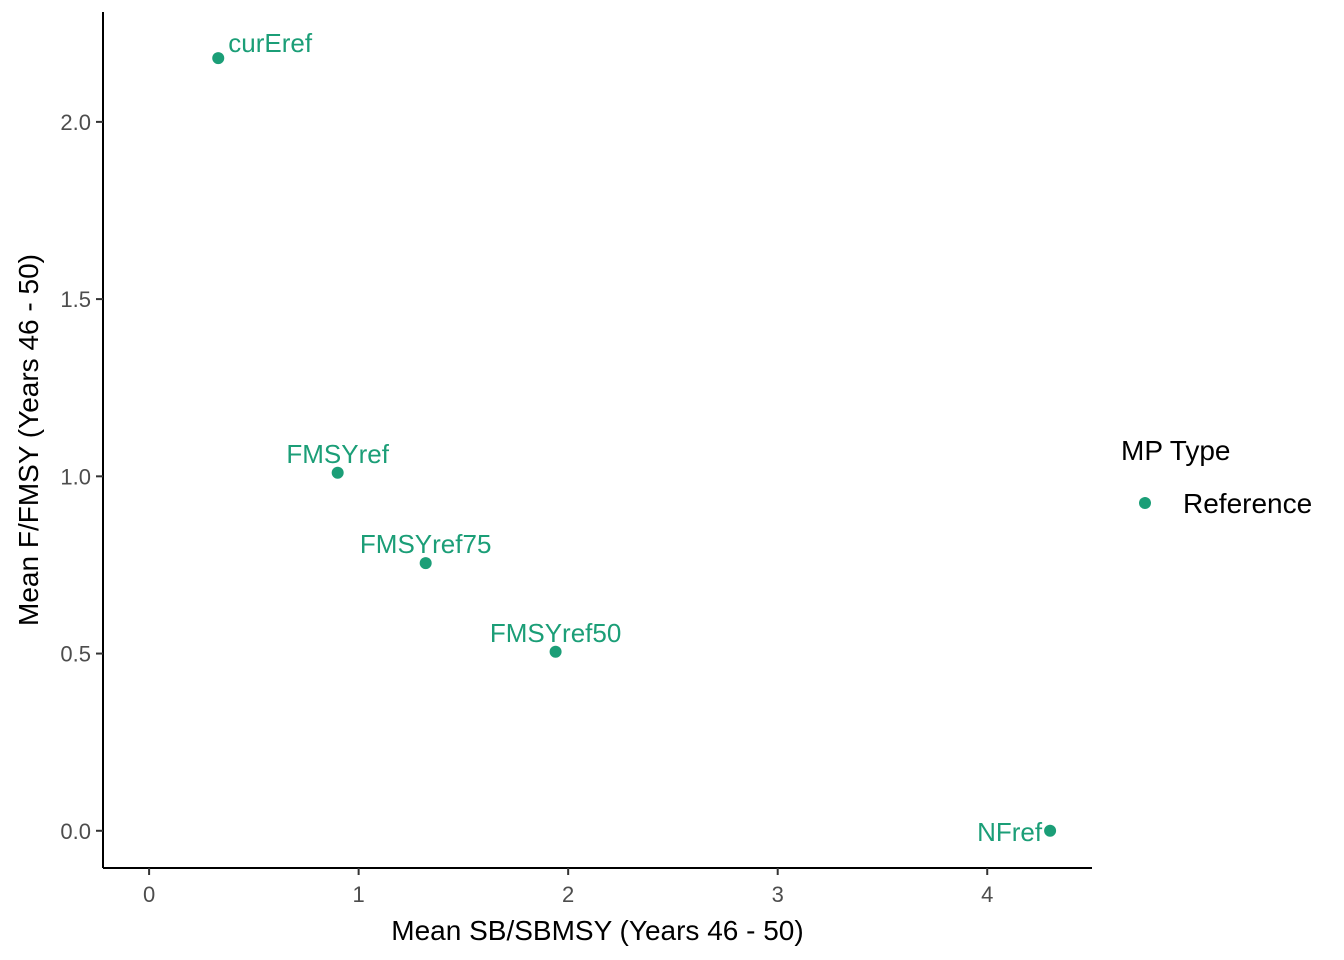  What do you see at coordinates (987, 894) in the screenshot?
I see `x-tick-label: 4` at bounding box center [987, 894].